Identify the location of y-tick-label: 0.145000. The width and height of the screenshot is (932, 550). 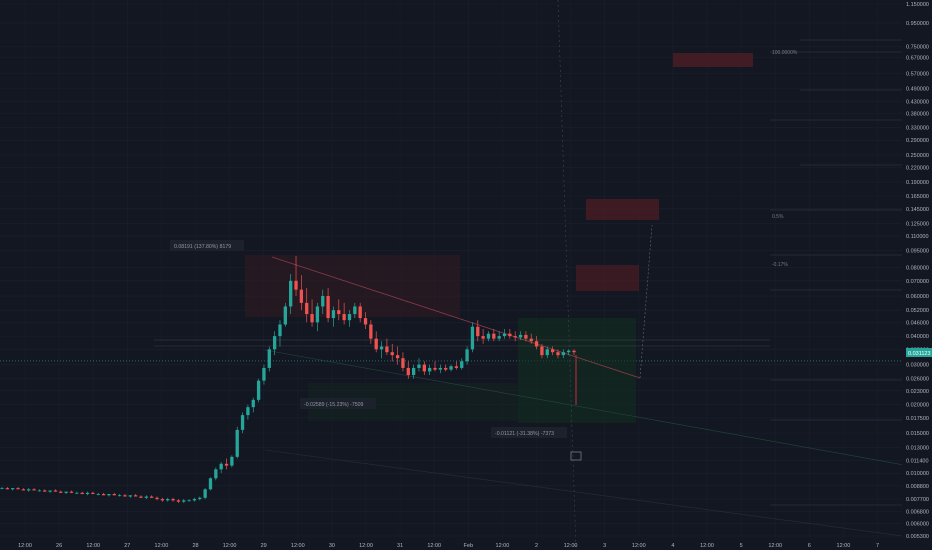
(917, 210).